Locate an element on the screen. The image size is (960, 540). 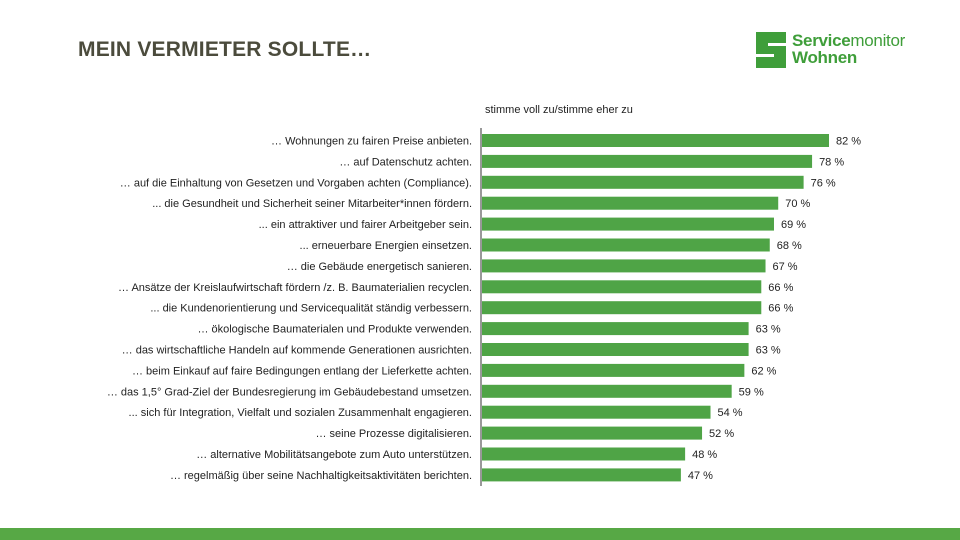
bottom-accent-bar is located at coordinates (480, 534).